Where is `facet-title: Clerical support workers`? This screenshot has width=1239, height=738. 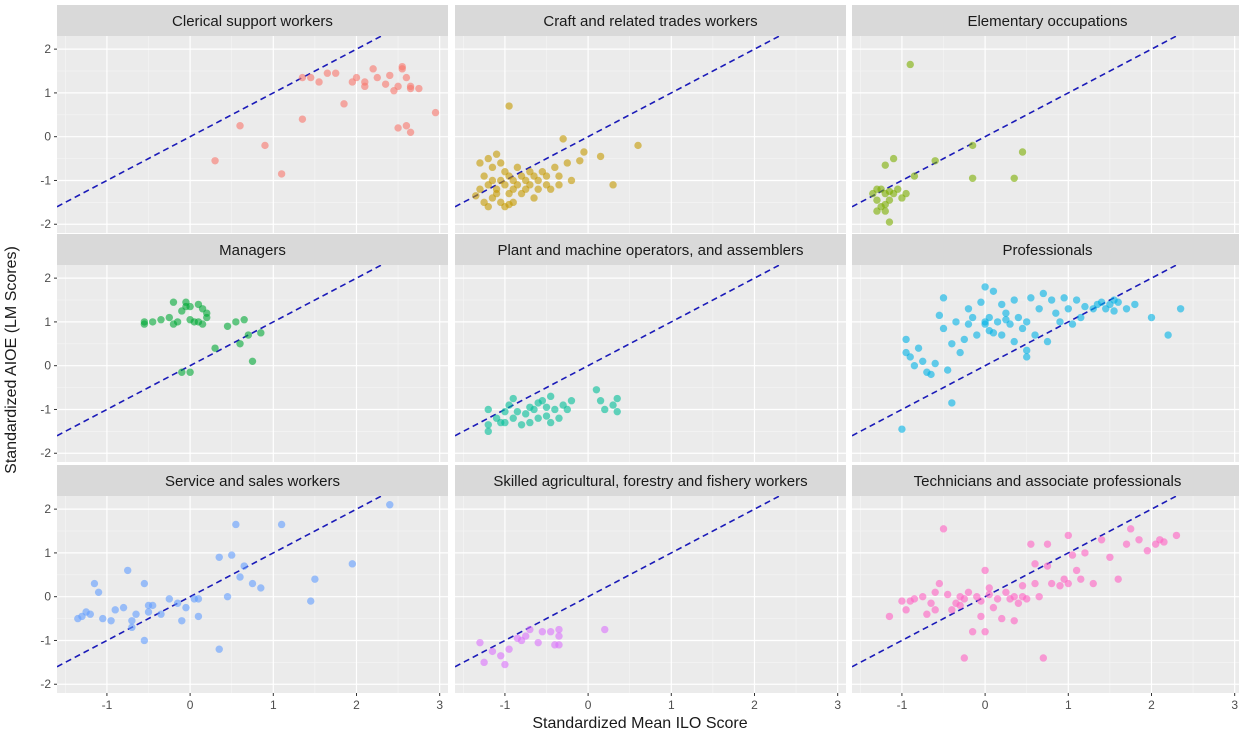 facet-title: Clerical support workers is located at coordinates (252, 21).